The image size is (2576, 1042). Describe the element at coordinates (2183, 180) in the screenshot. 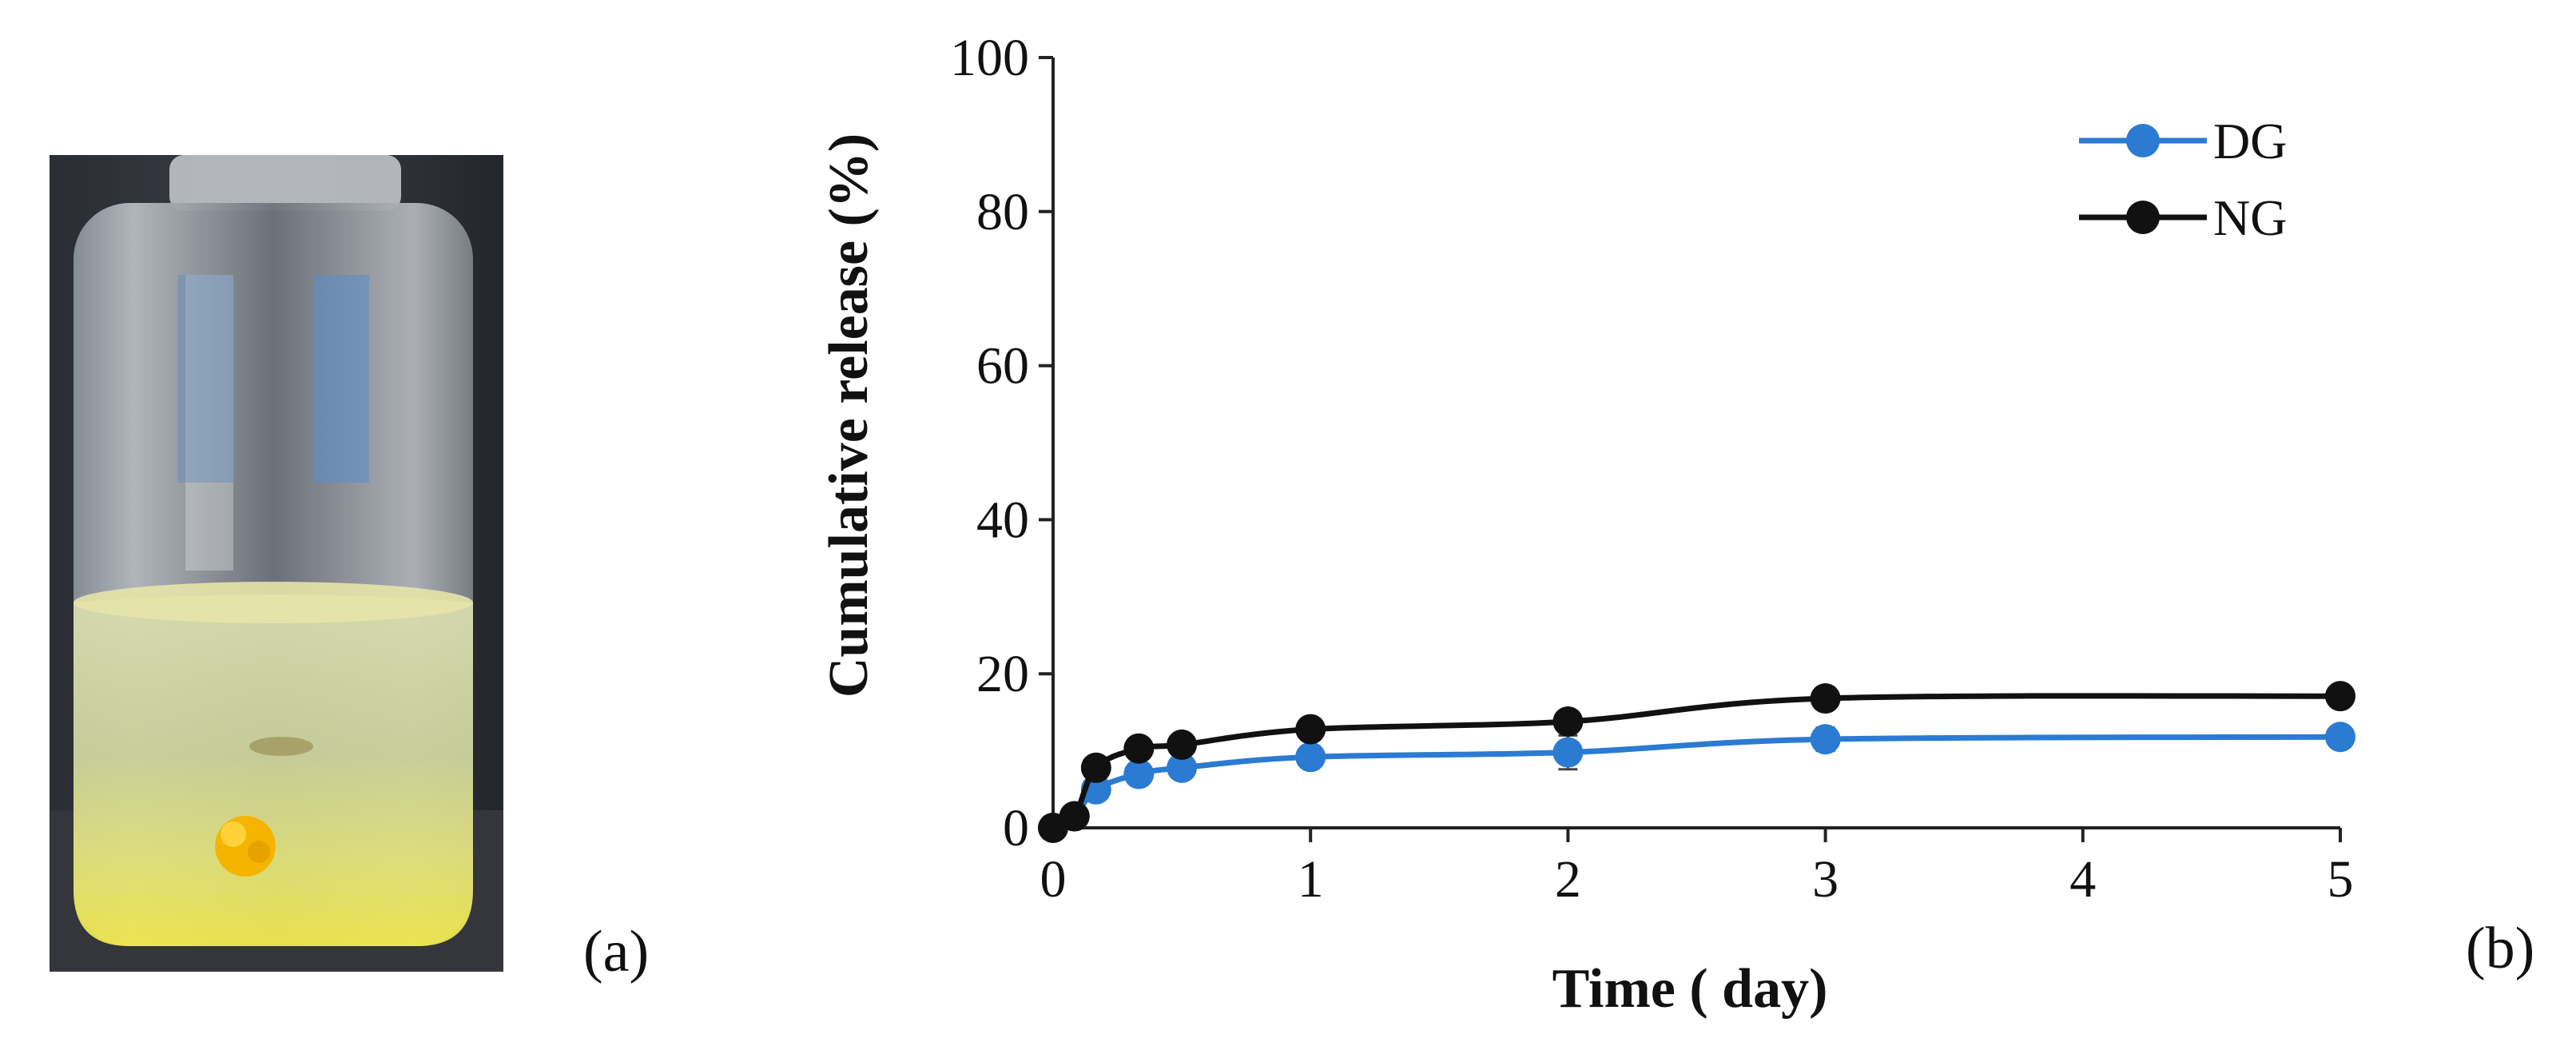

I see `chart-legend: DG NG` at that location.